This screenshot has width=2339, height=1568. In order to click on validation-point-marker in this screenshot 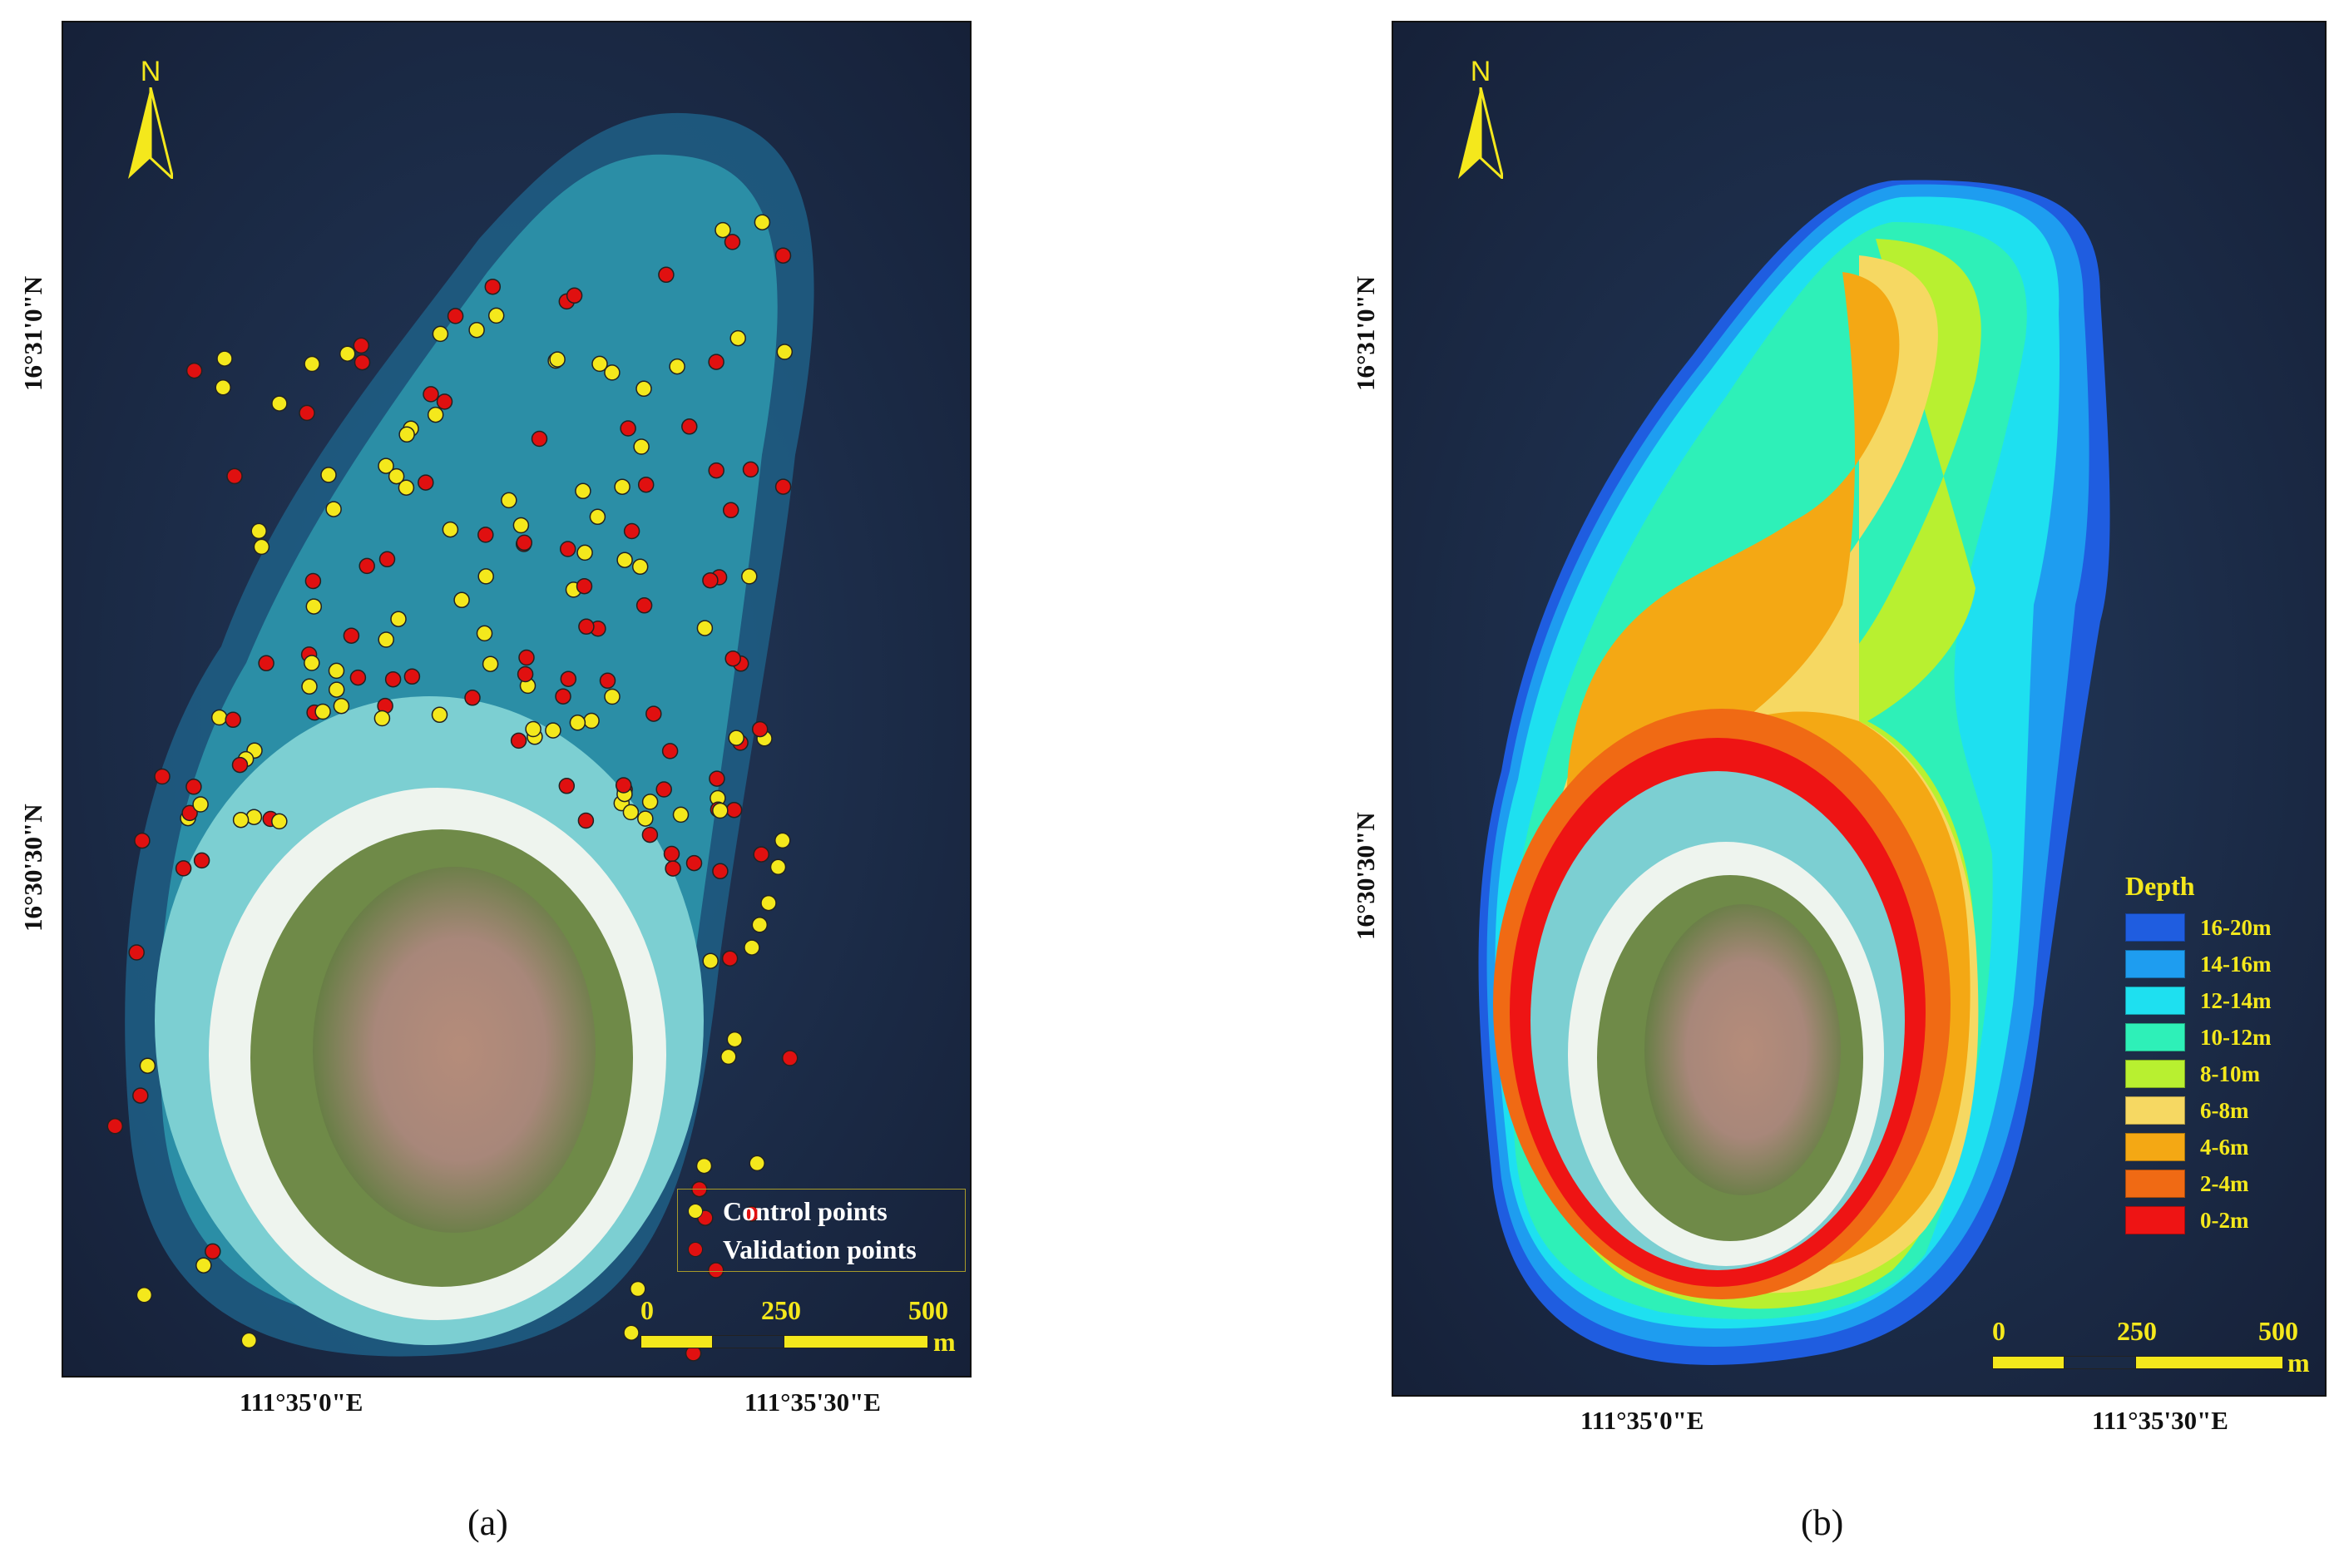, I will do `click(695, 1249)`.